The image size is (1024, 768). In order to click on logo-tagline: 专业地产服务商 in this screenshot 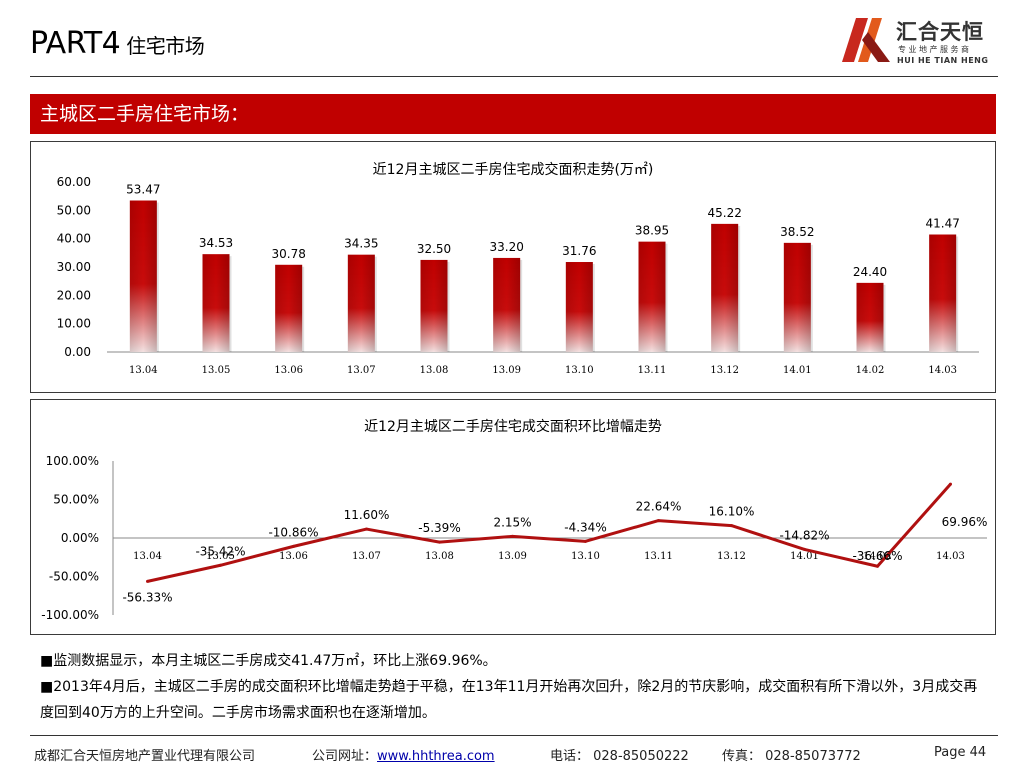, I will do `click(935, 49)`.